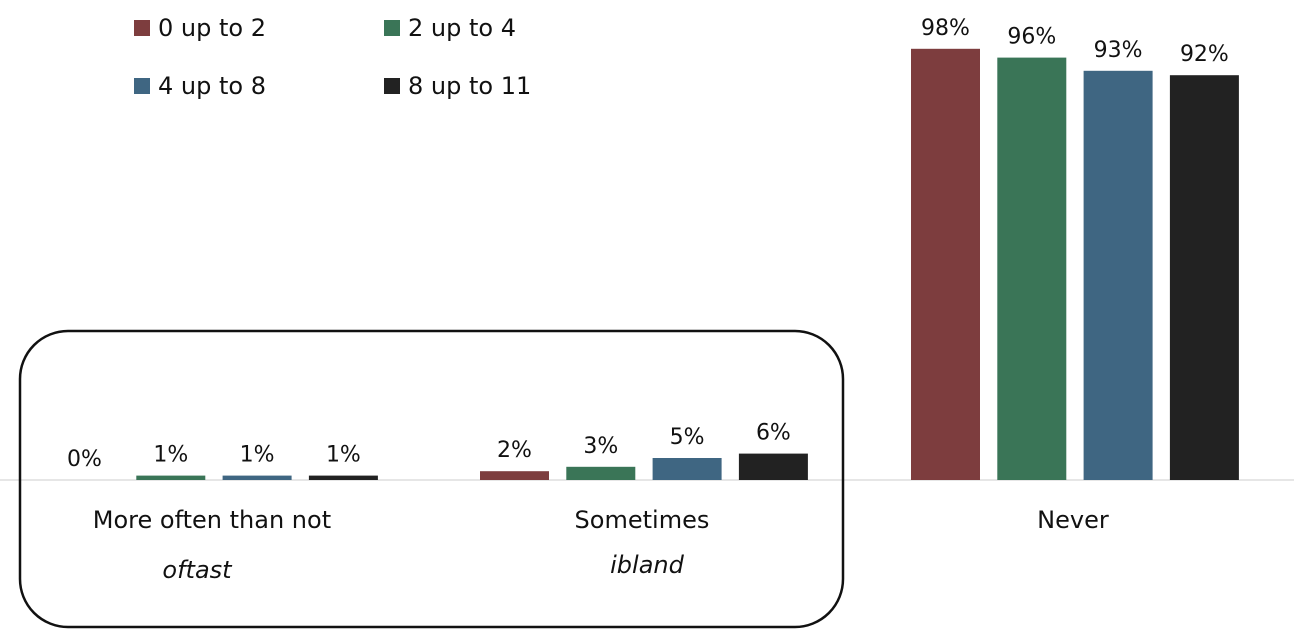 The height and width of the screenshot is (629, 1294). I want to click on data-label-1-2: 5%, so click(687, 437).